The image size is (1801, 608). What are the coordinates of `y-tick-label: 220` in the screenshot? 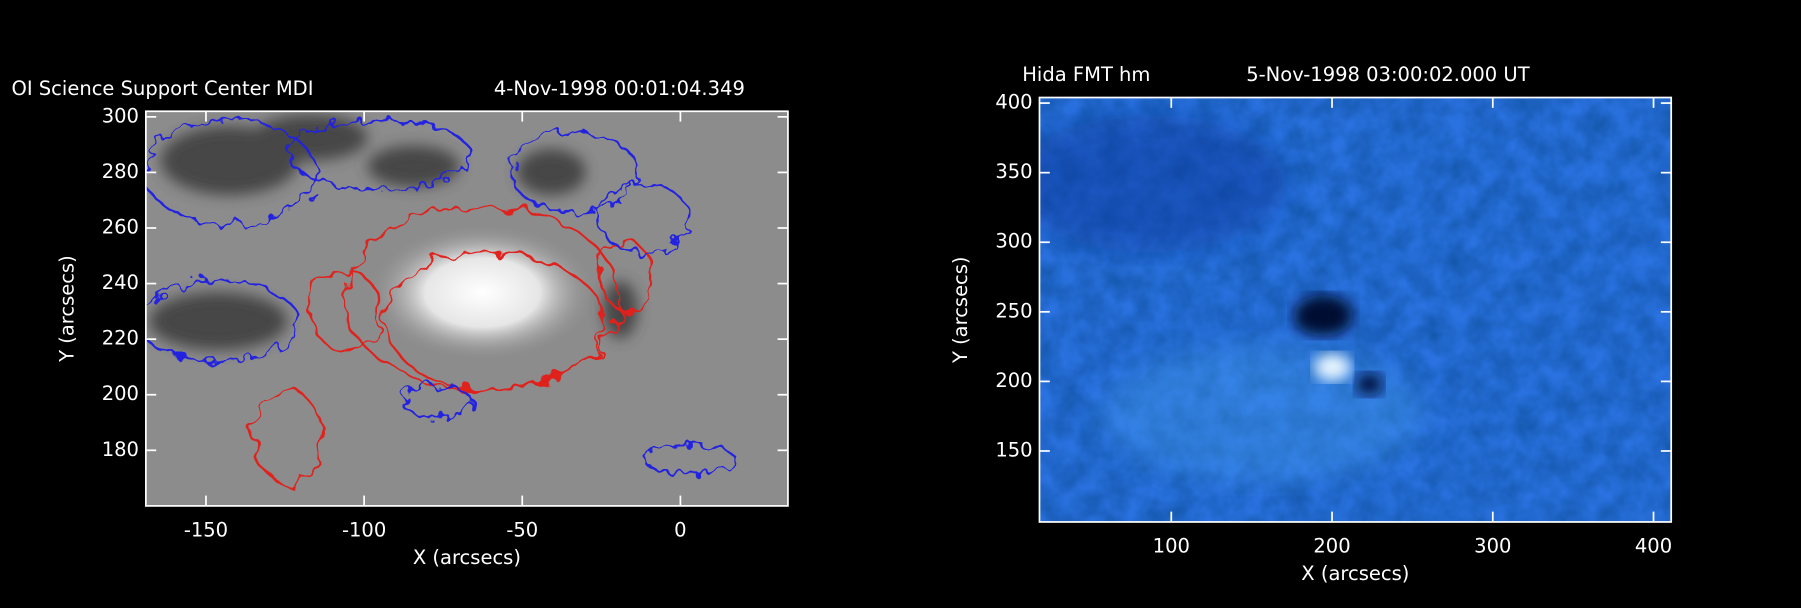 It's located at (120, 338).